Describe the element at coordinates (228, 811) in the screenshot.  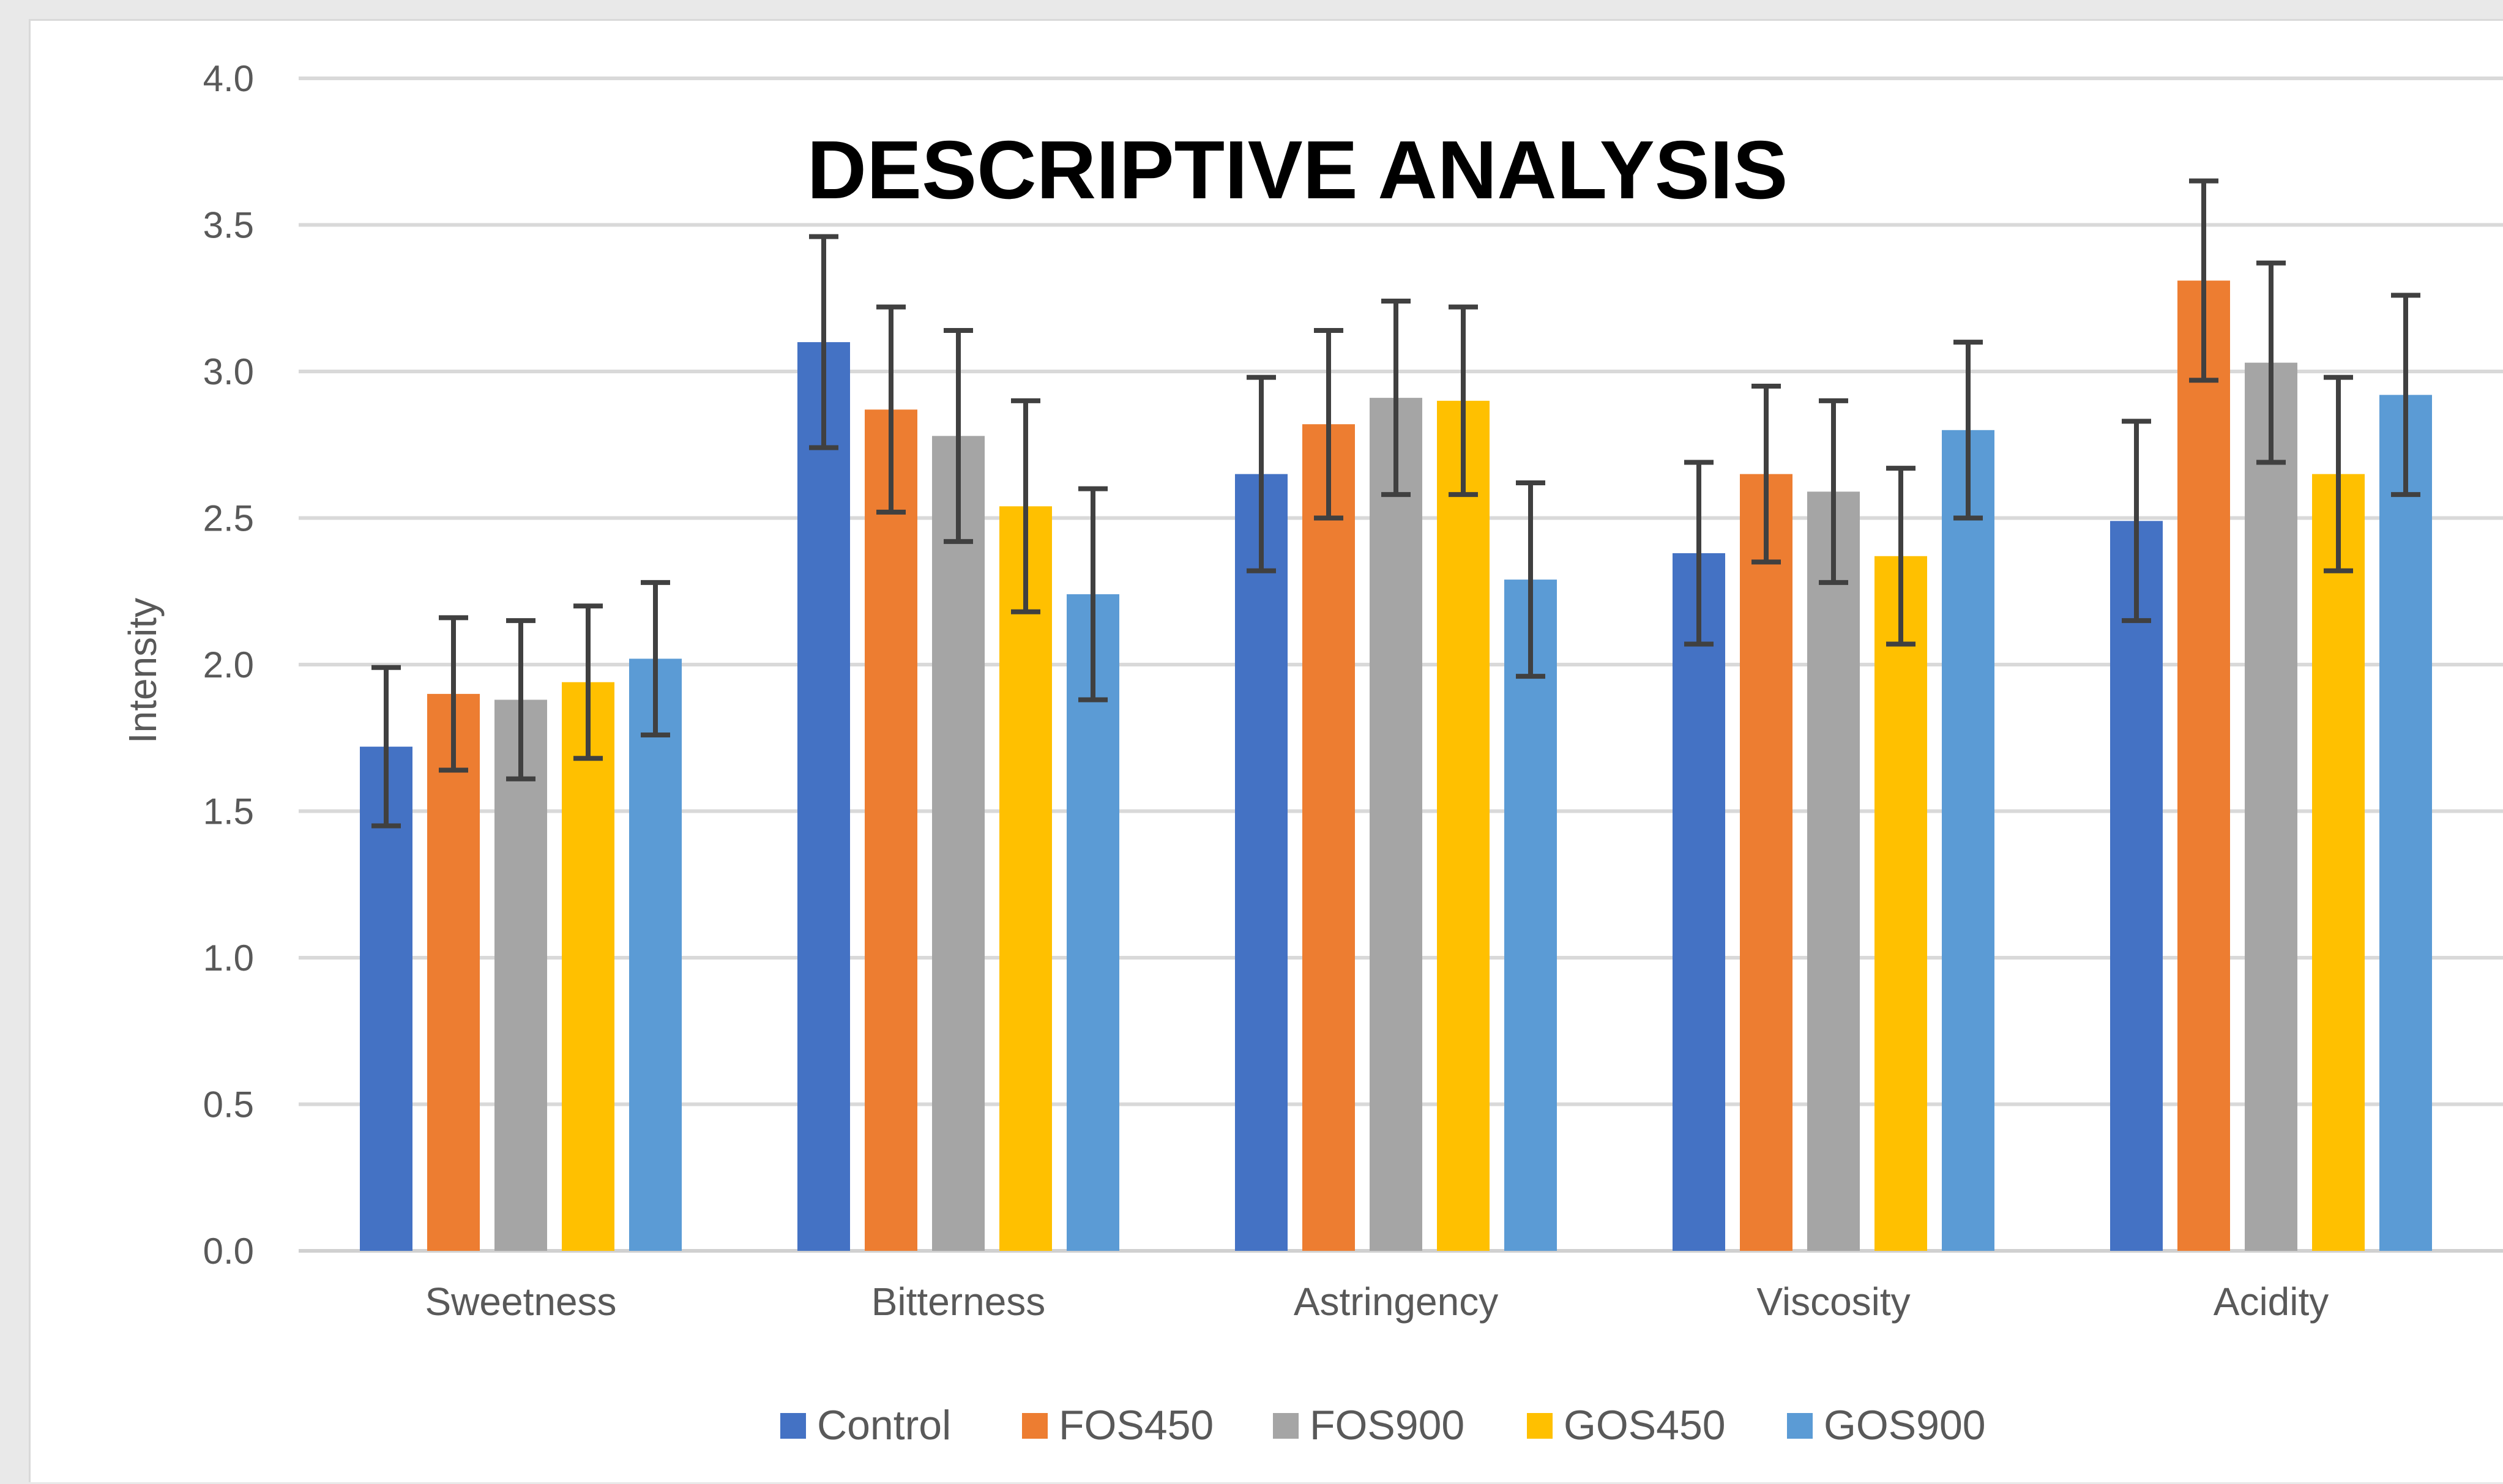
I see `y-tick-label: 1.5` at that location.